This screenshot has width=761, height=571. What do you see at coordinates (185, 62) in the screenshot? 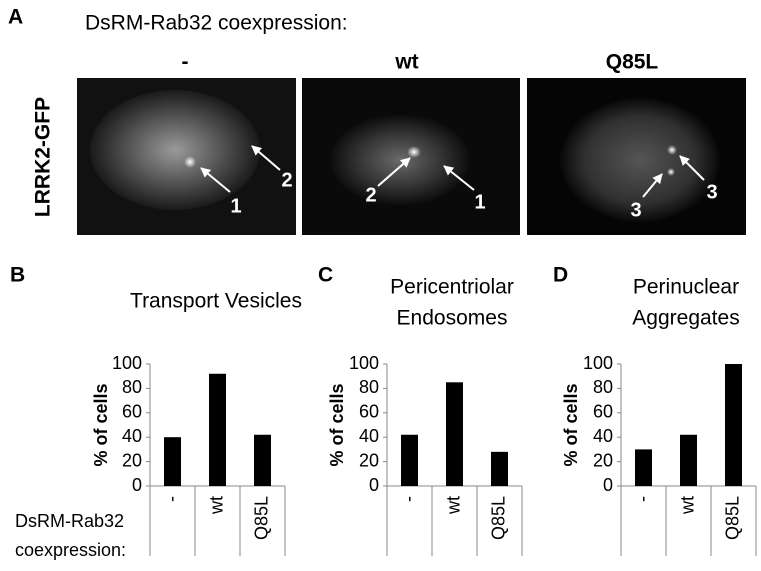
I see `column-header: -` at bounding box center [185, 62].